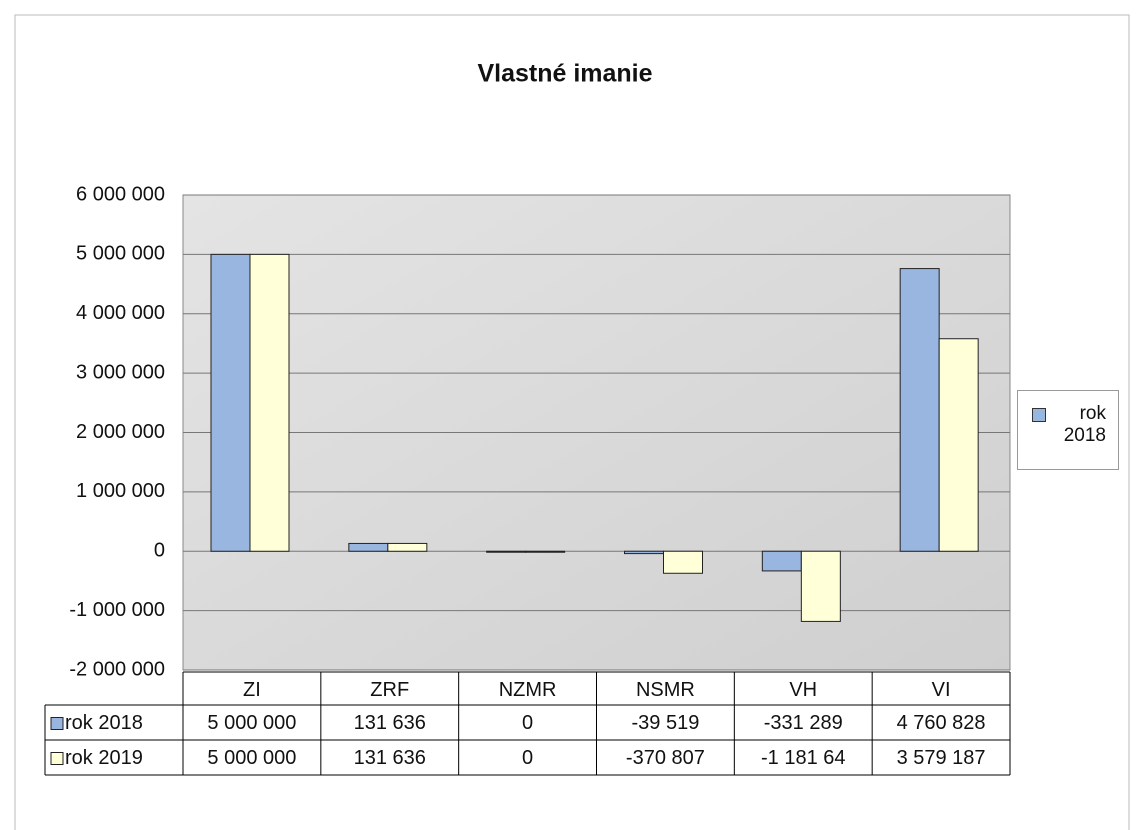 The height and width of the screenshot is (830, 1139). I want to click on y-tick-label: 1 000 000, so click(120, 491).